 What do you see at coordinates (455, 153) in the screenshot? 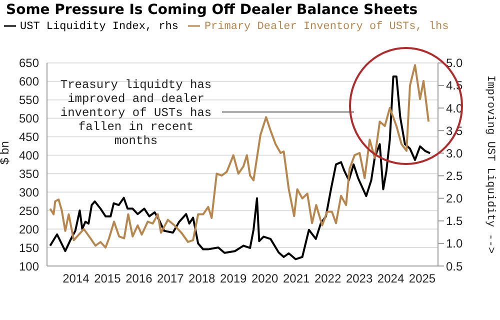
I see `y2-tick-label: 3.0` at bounding box center [455, 153].